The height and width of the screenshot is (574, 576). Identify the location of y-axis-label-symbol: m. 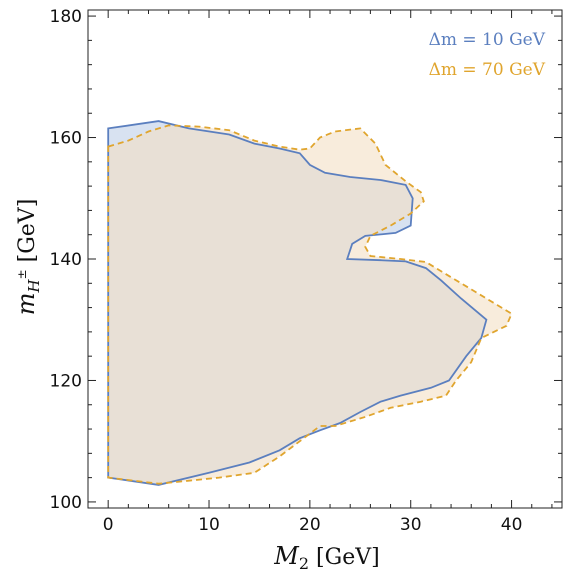
(26, 304).